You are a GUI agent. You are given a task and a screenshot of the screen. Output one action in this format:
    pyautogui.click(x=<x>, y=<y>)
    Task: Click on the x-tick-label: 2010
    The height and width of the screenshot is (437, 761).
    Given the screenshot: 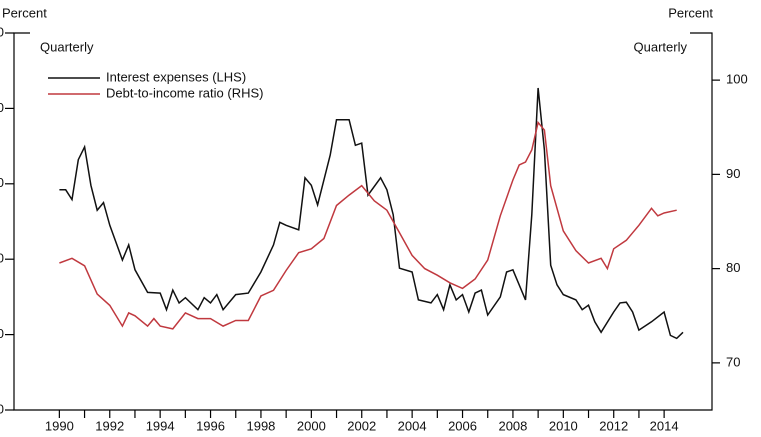 What is the action you would take?
    pyautogui.click(x=563, y=425)
    